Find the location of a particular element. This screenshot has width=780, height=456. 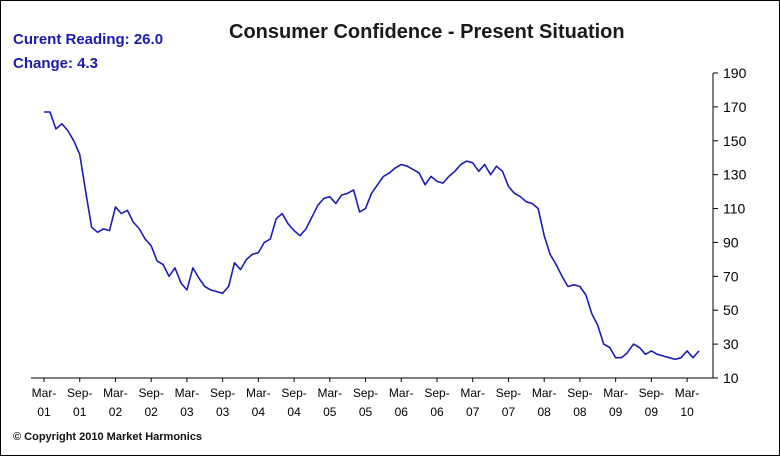

y-tick-label: 90 is located at coordinates (731, 242).